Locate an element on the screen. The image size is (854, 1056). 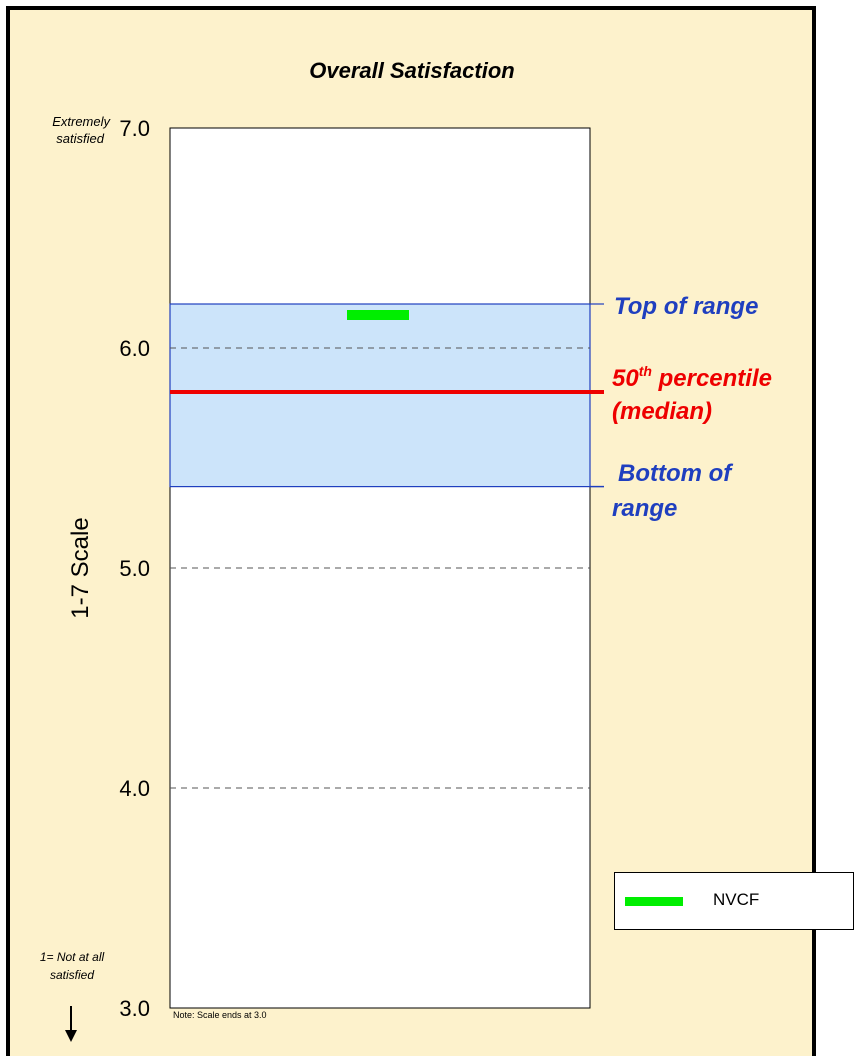
top-annotation-line1: Extremely is located at coordinates (81, 121).